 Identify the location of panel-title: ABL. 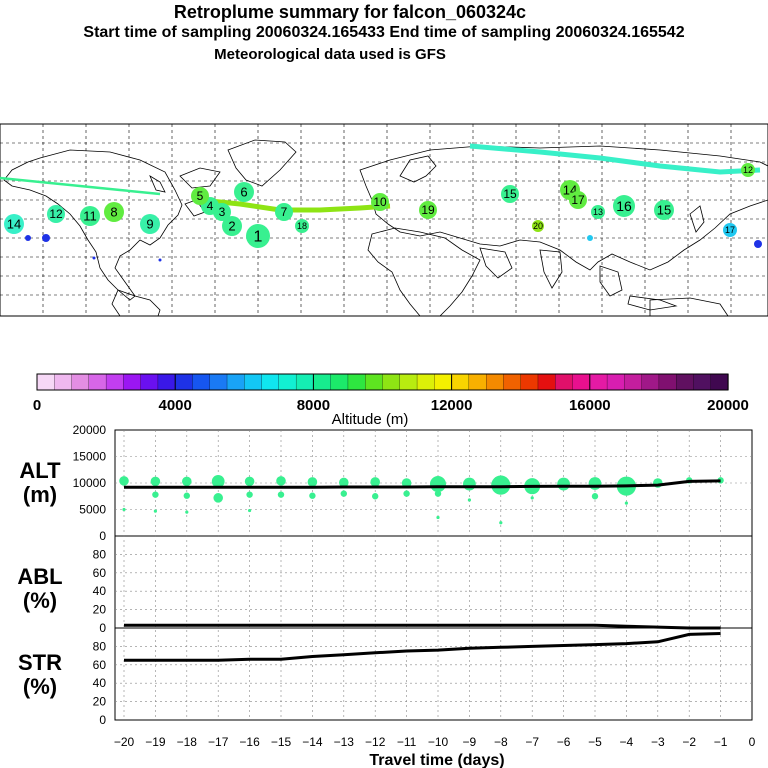
(39, 576).